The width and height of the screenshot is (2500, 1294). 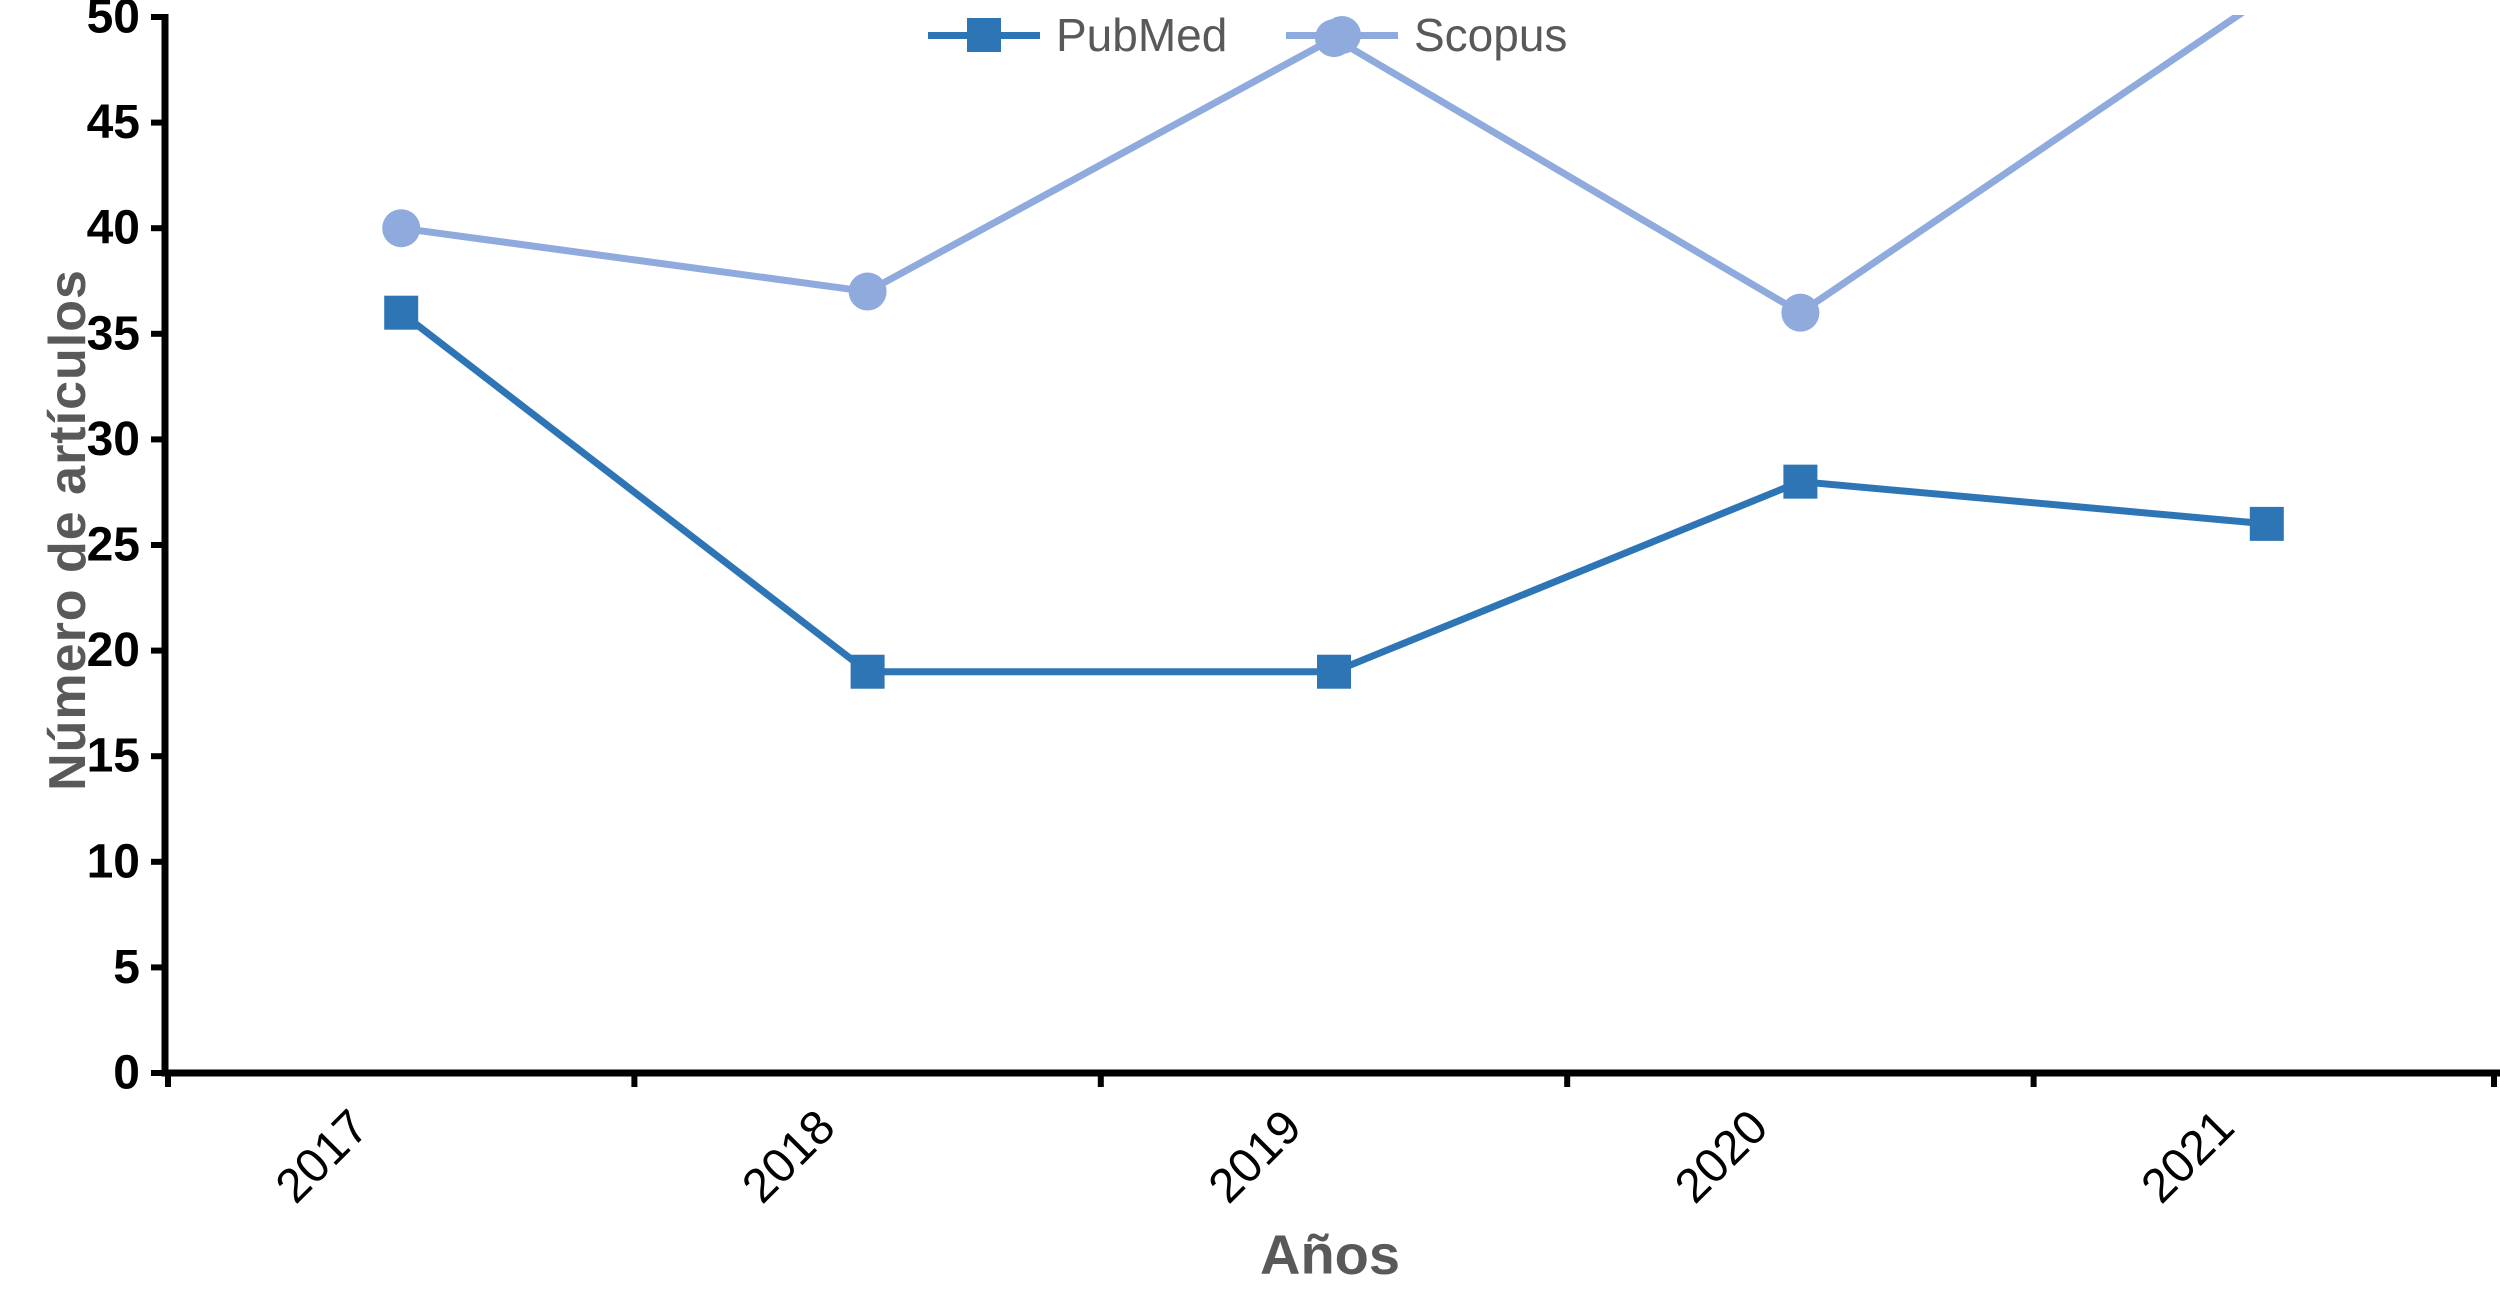 I want to click on x-axis-line, so click(x=1330, y=1073).